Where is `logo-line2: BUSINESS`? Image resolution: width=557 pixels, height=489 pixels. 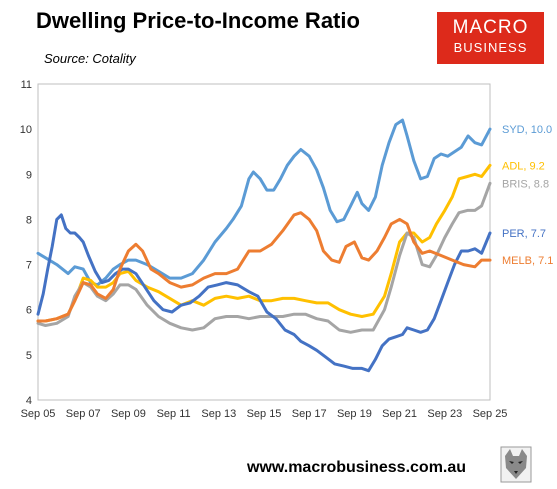 logo-line2: BUSINESS is located at coordinates (490, 47).